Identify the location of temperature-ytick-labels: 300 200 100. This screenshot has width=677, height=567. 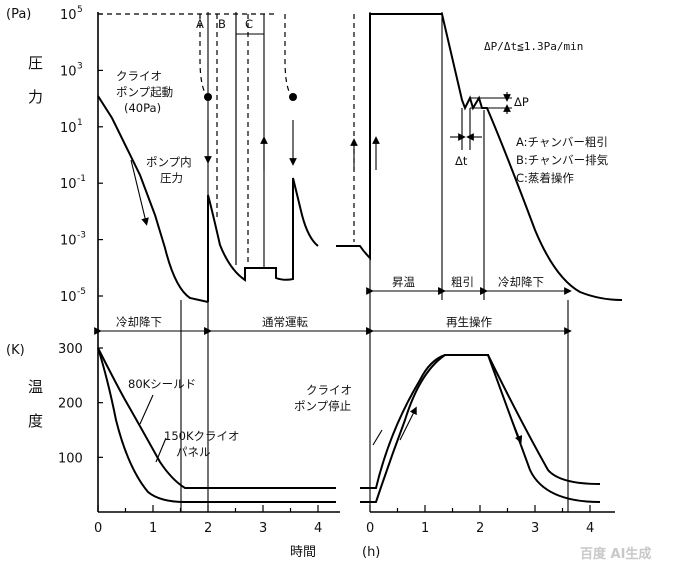
(80, 404).